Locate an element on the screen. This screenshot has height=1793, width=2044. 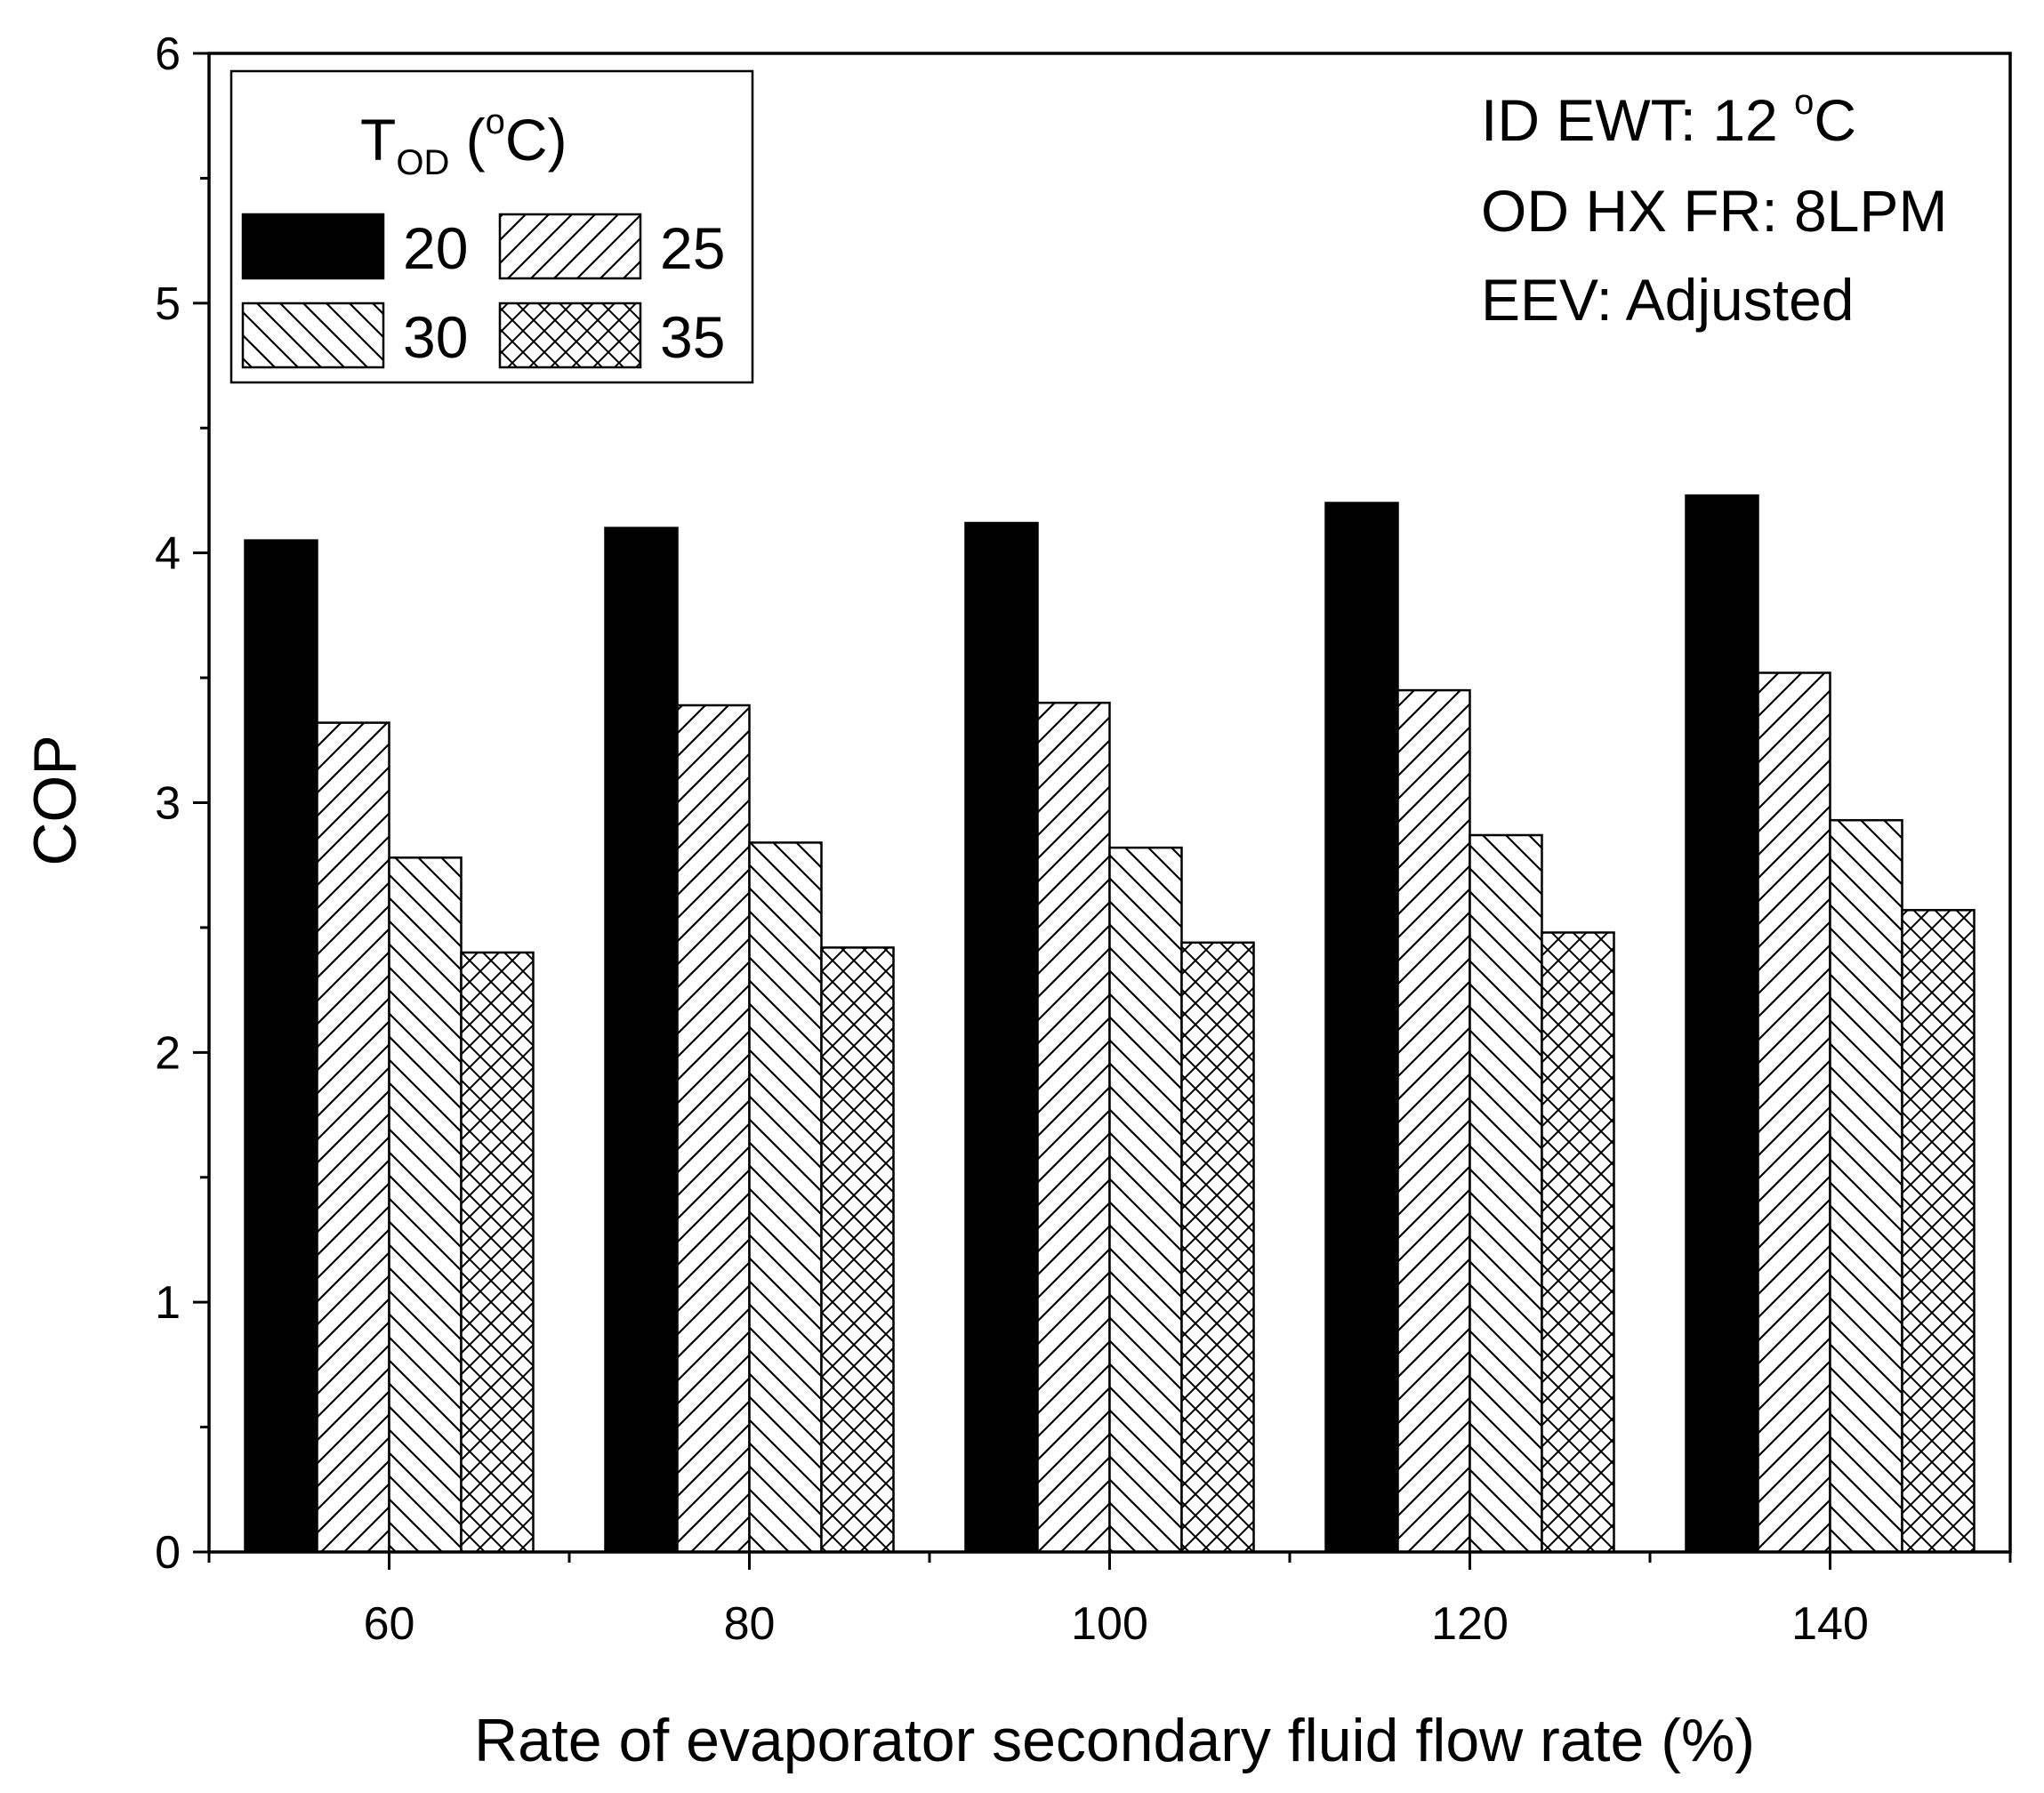
y-tick-label: 6 is located at coordinates (168, 54).